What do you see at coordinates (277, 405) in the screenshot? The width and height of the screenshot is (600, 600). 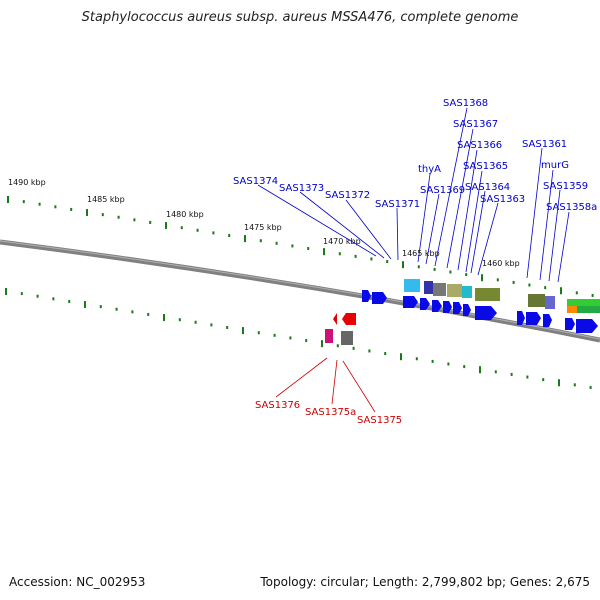 I see `gene-label: SAS1376` at bounding box center [277, 405].